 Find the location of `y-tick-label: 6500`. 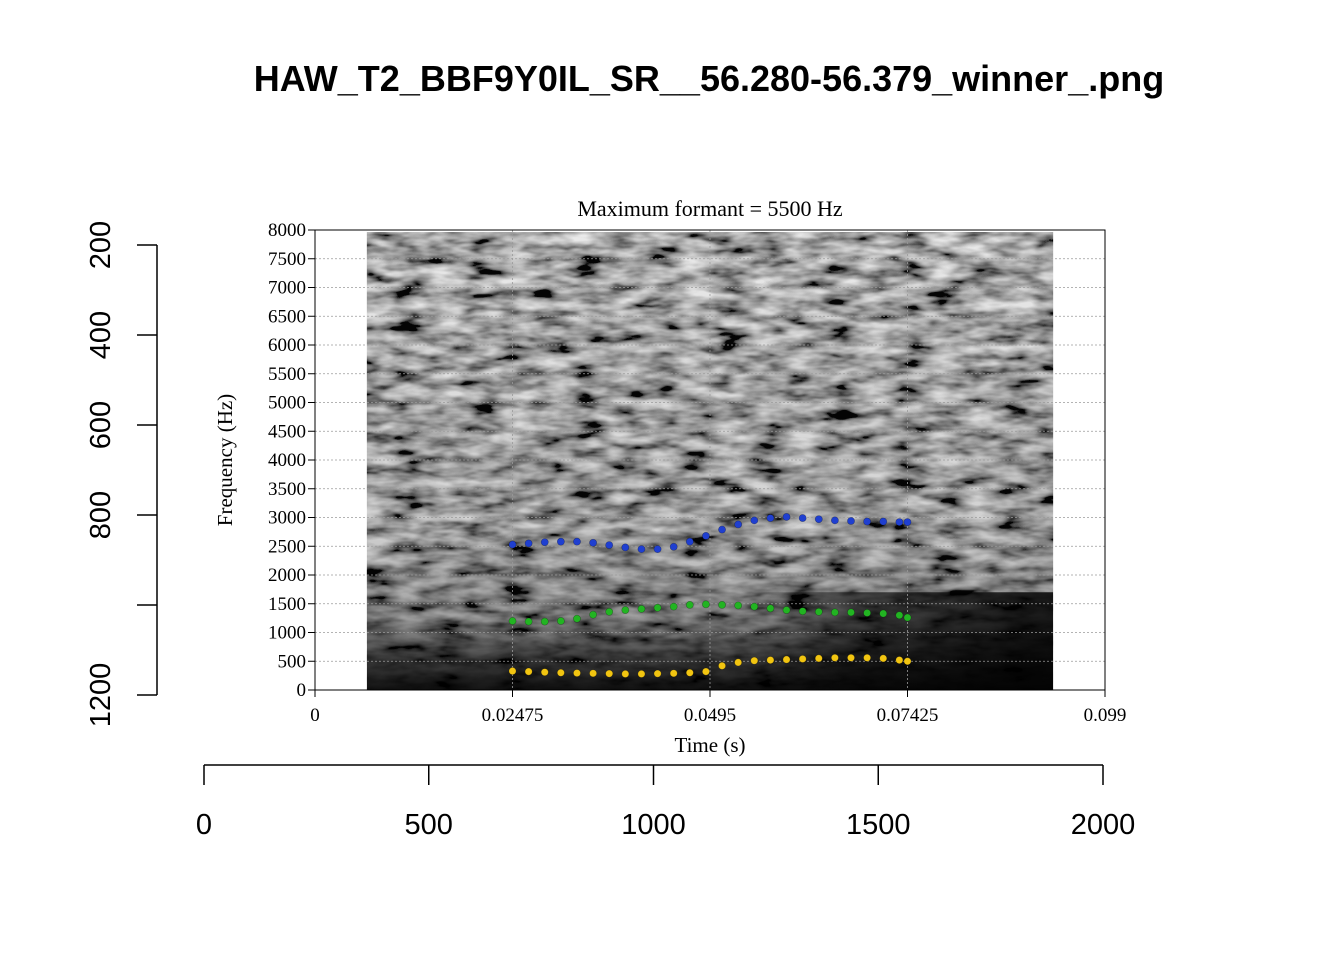

y-tick-label: 6500 is located at coordinates (287, 316).